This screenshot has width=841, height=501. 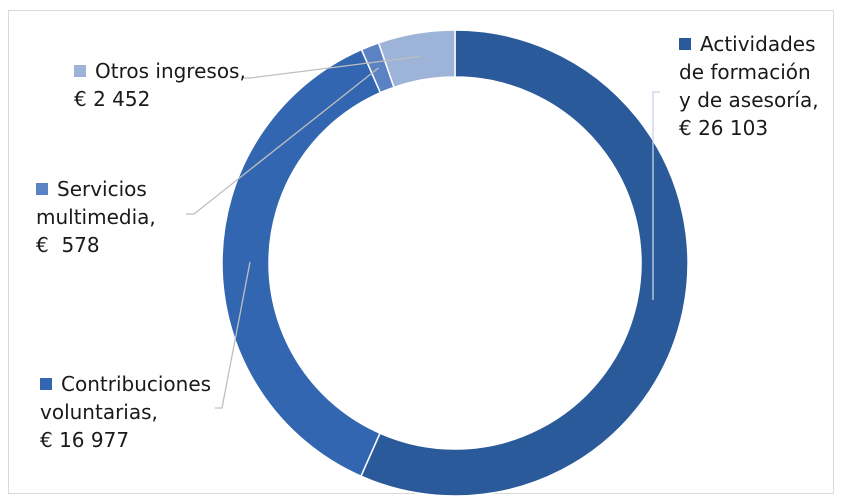 I want to click on slice-otros, so click(x=416, y=59).